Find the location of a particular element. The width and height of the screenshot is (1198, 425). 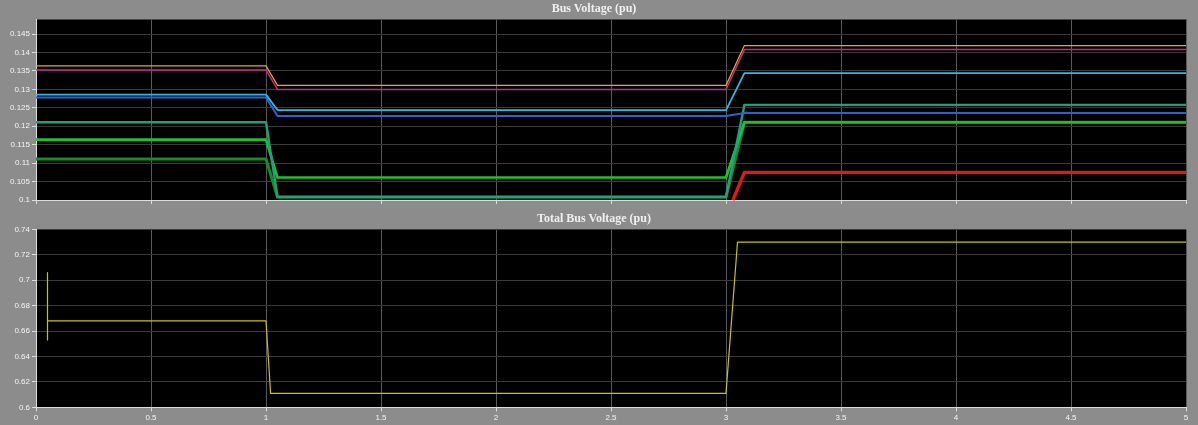

chart-title: Bus Voltage (pu) is located at coordinates (594, 8).